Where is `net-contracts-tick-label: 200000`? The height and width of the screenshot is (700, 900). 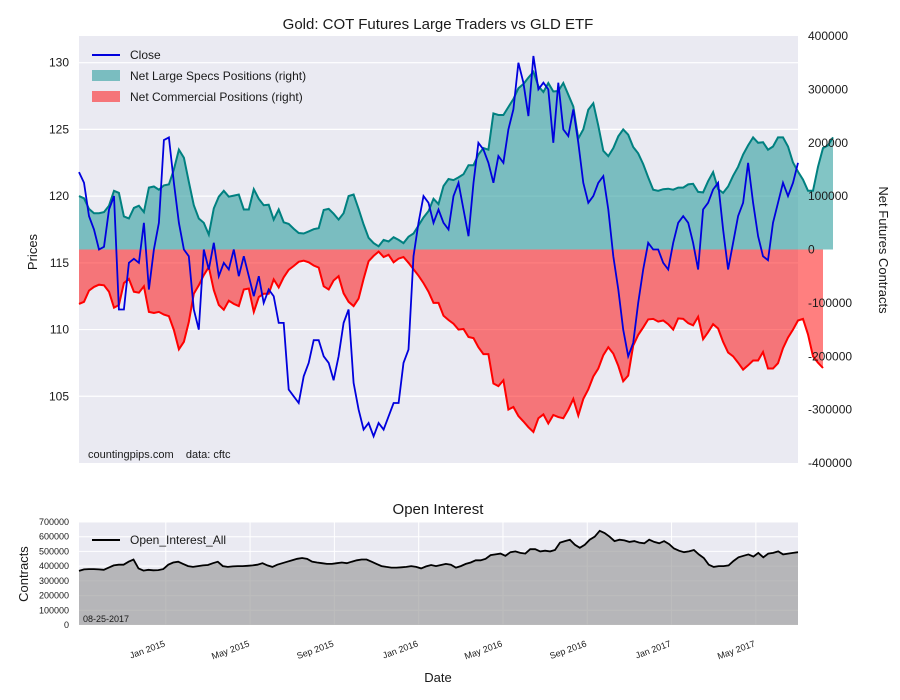 net-contracts-tick-label: 200000 is located at coordinates (828, 143).